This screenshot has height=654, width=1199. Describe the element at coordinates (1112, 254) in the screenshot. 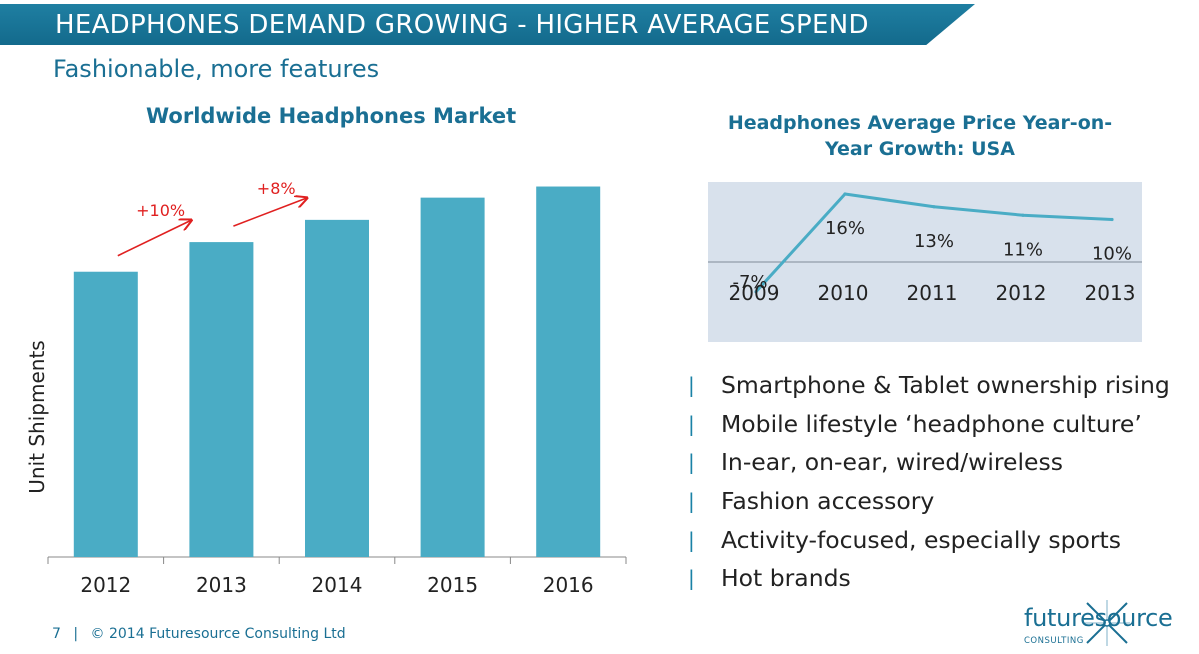

I see `data-label-2013: 10%` at that location.